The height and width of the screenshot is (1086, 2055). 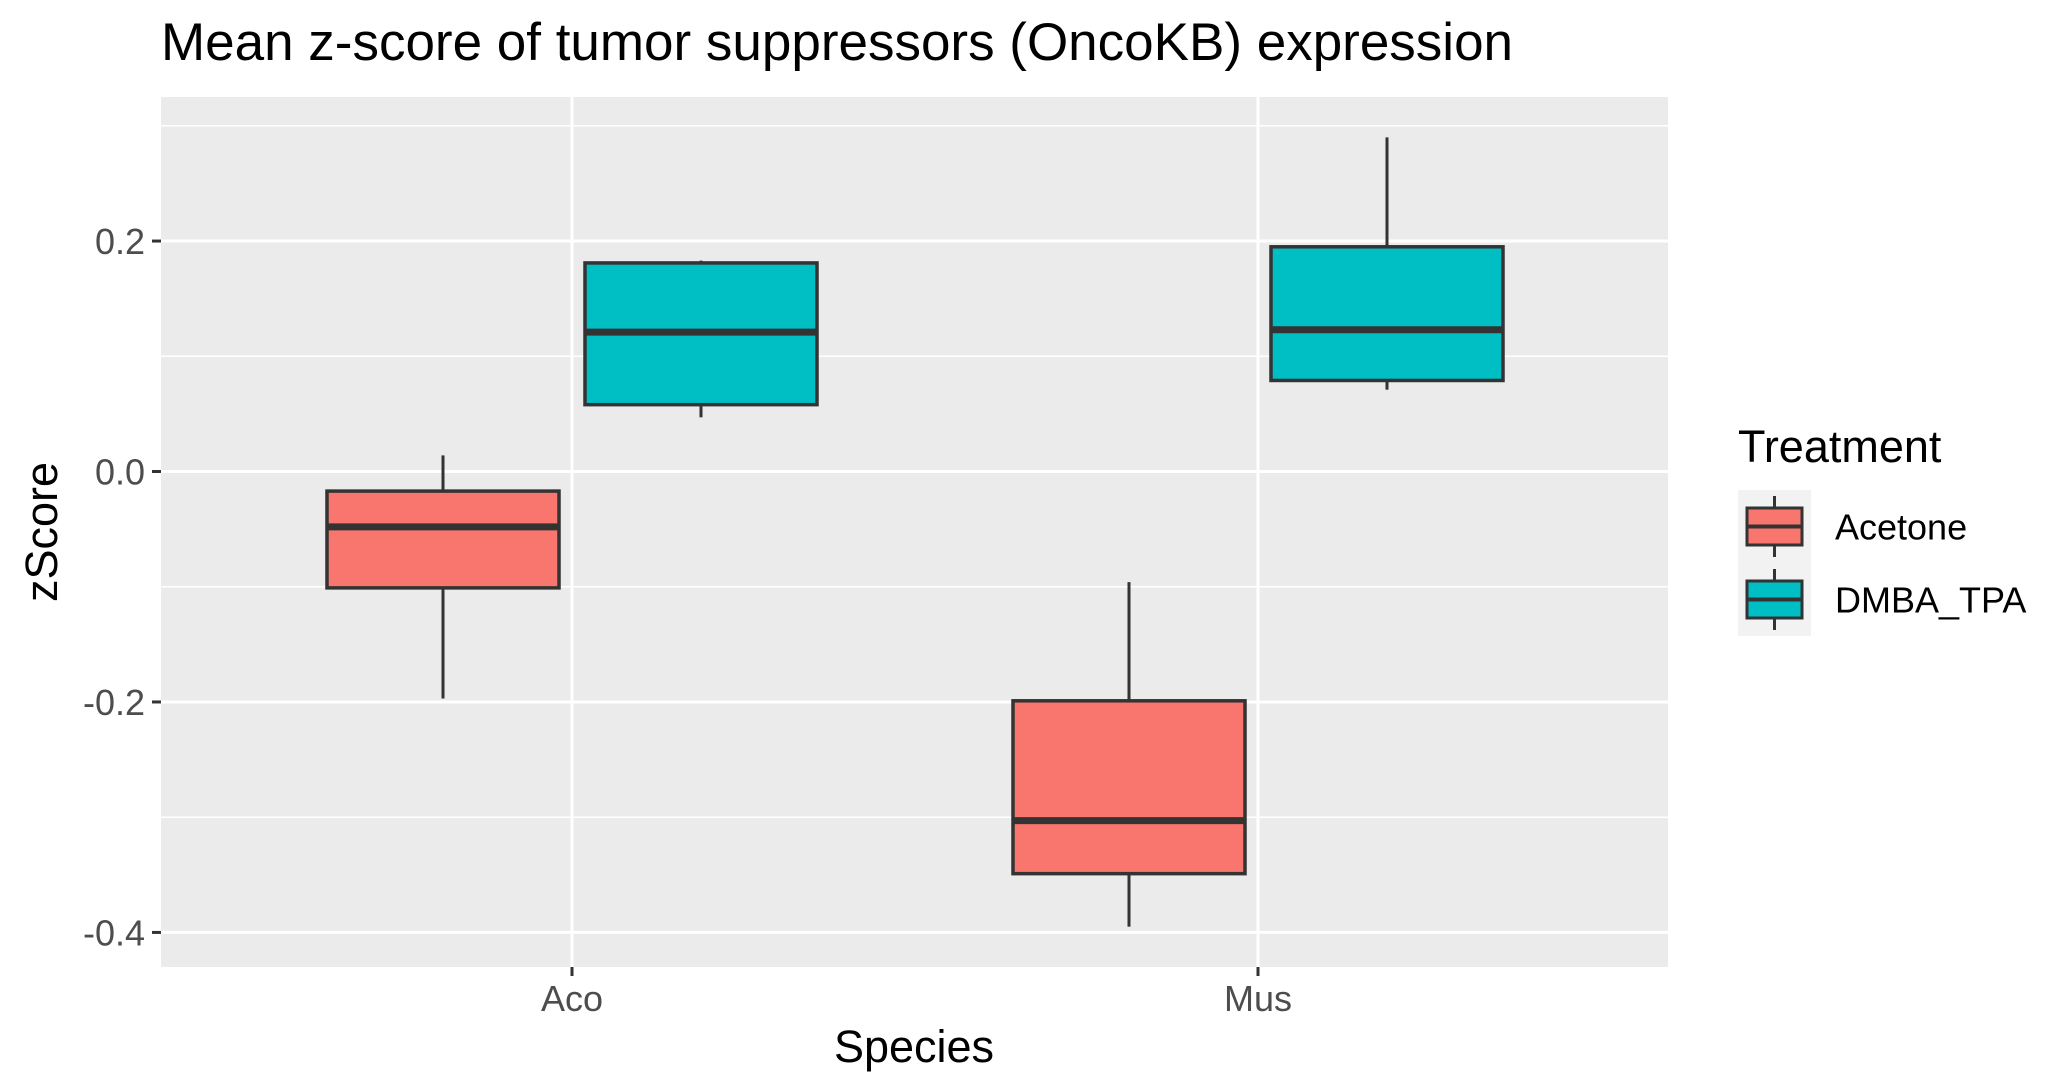 What do you see at coordinates (572, 998) in the screenshot?
I see `x-tick-label: Aco` at bounding box center [572, 998].